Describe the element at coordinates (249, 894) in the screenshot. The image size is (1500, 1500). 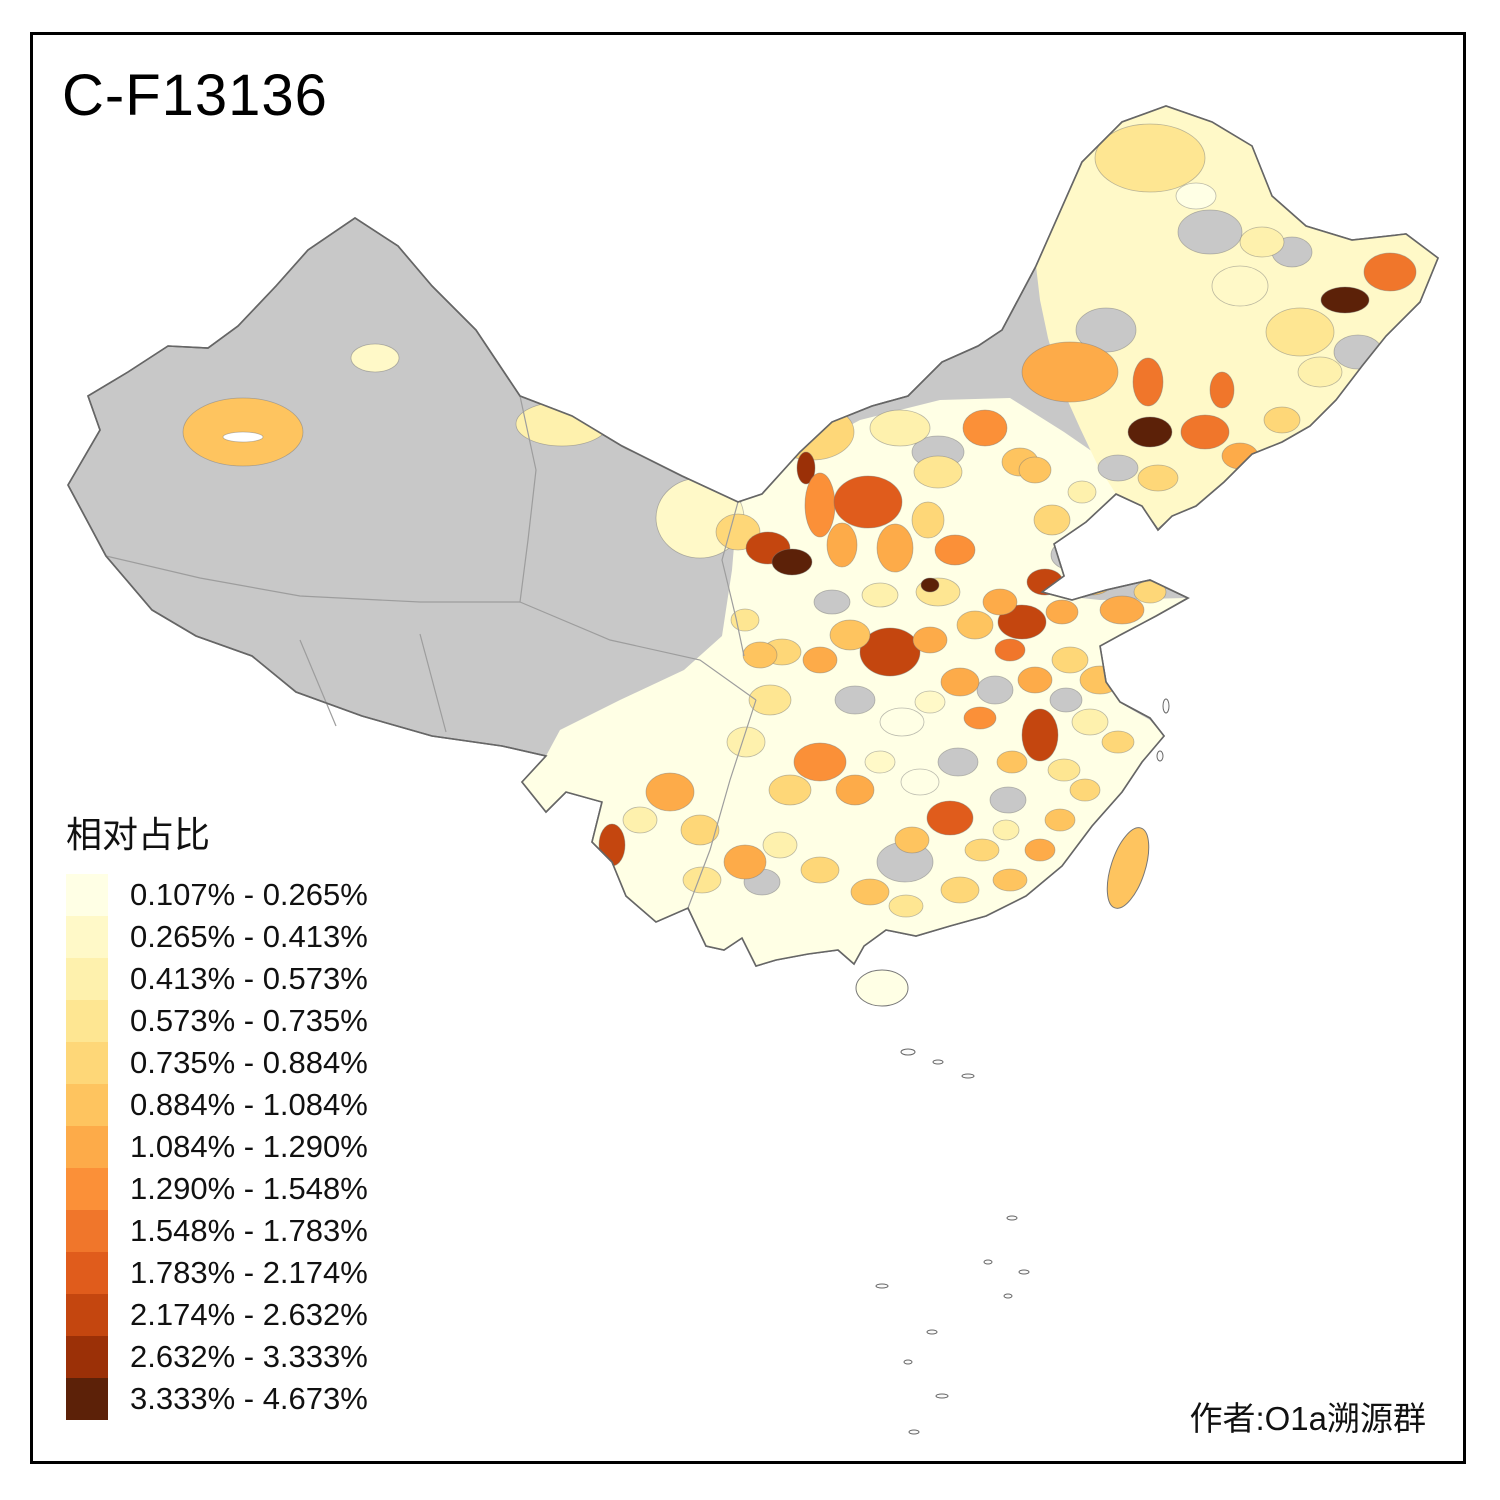
I see `legend-label: 0.107% - 0.265%` at that location.